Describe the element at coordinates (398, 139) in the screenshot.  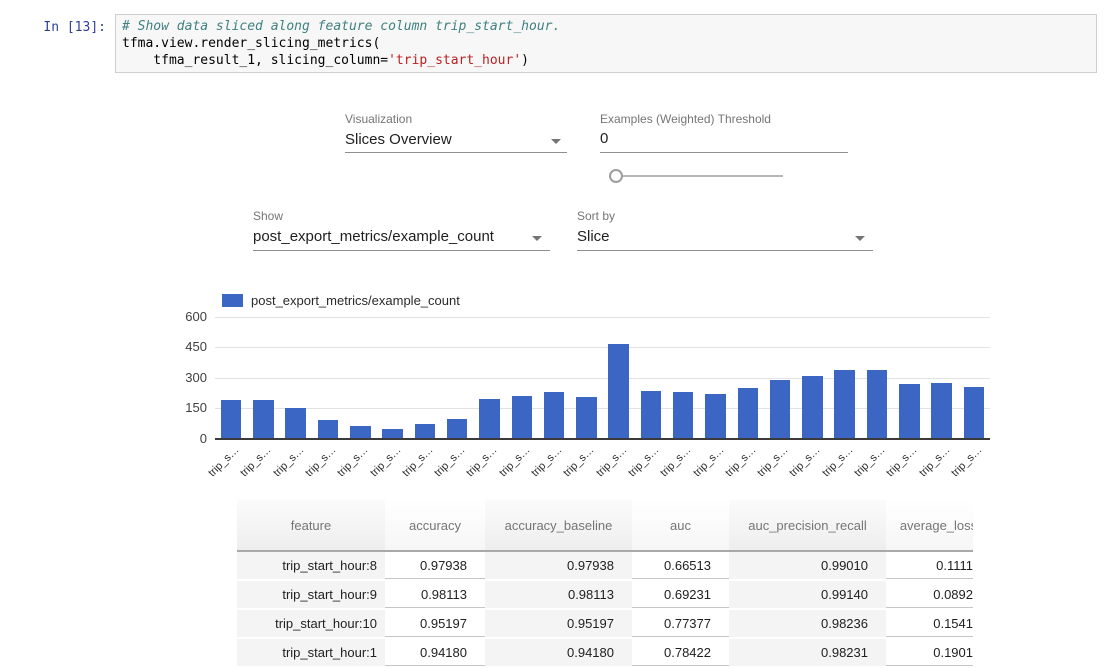
I see `visualization-dropdown: Slices Overview` at that location.